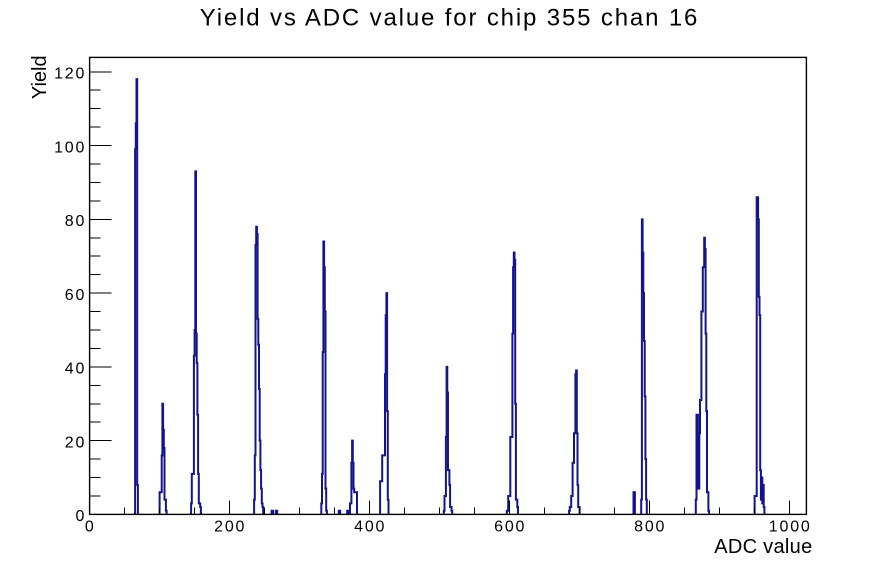 The height and width of the screenshot is (577, 896). Describe the element at coordinates (230, 527) in the screenshot. I see `svg-text: 200` at that location.